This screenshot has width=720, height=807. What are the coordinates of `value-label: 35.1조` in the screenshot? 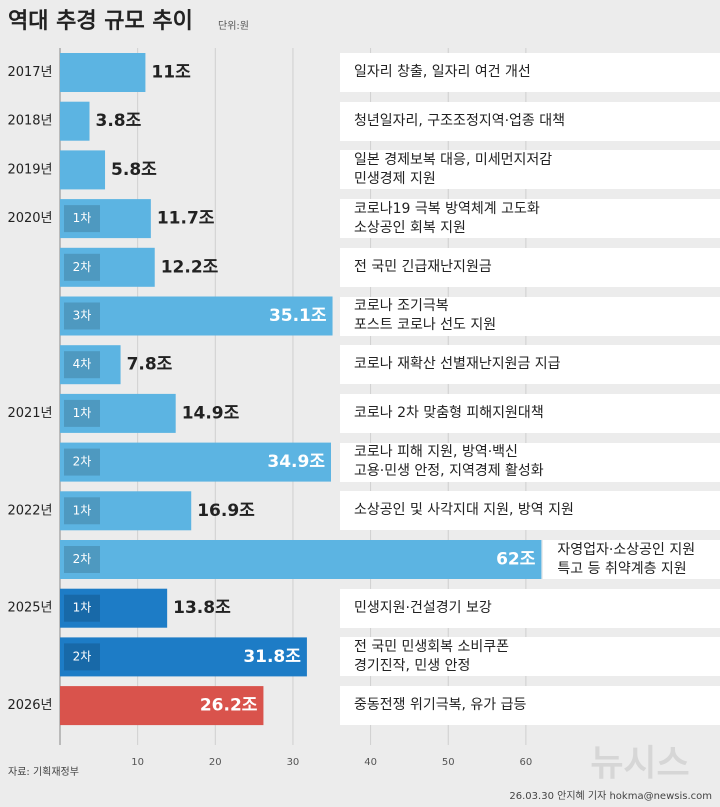 It's located at (298, 316).